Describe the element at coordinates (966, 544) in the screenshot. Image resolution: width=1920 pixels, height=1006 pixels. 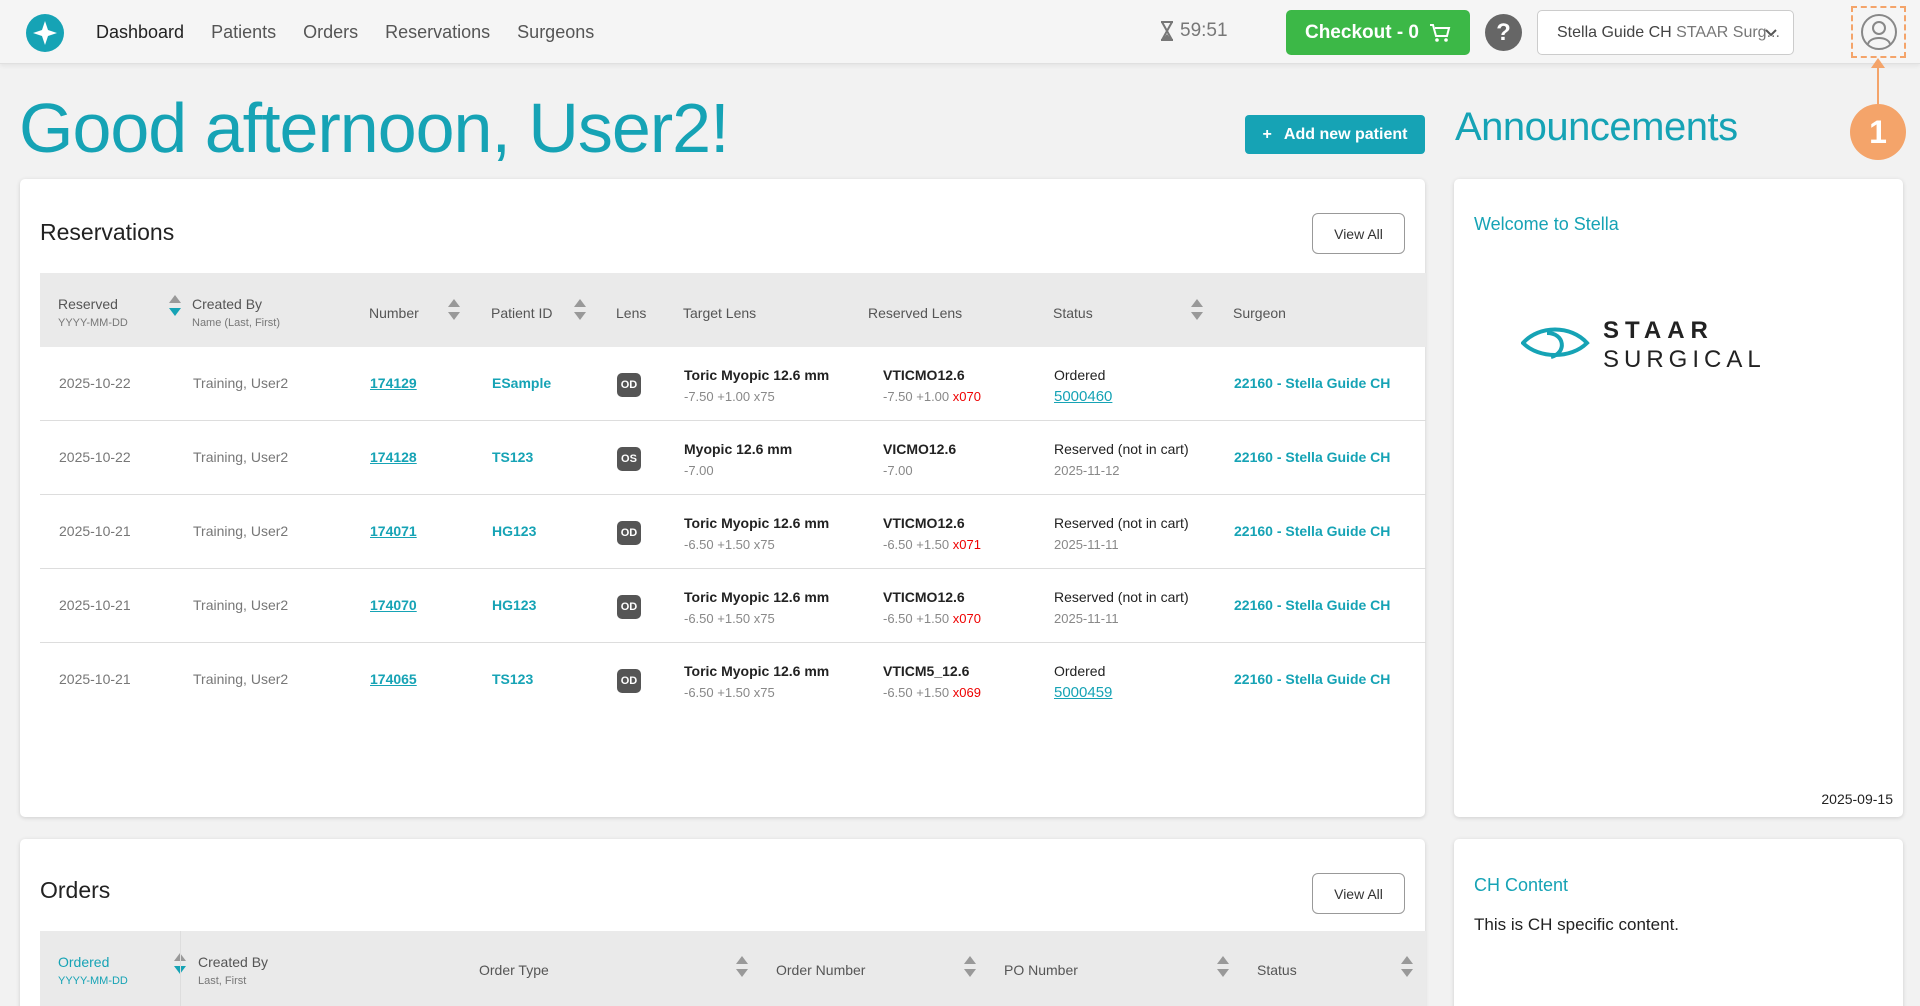
I see `reserved-lens-axis: x071` at that location.